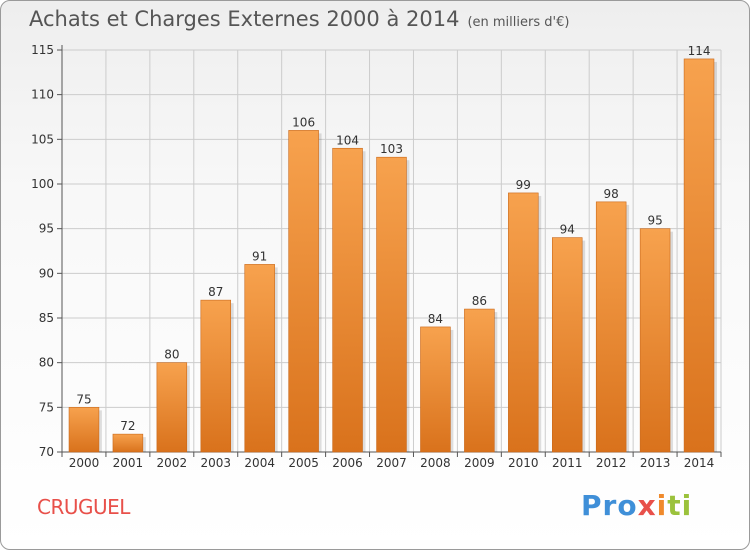 The width and height of the screenshot is (750, 550). Describe the element at coordinates (84, 463) in the screenshot. I see `x-tick-label-2000: 2000` at that location.